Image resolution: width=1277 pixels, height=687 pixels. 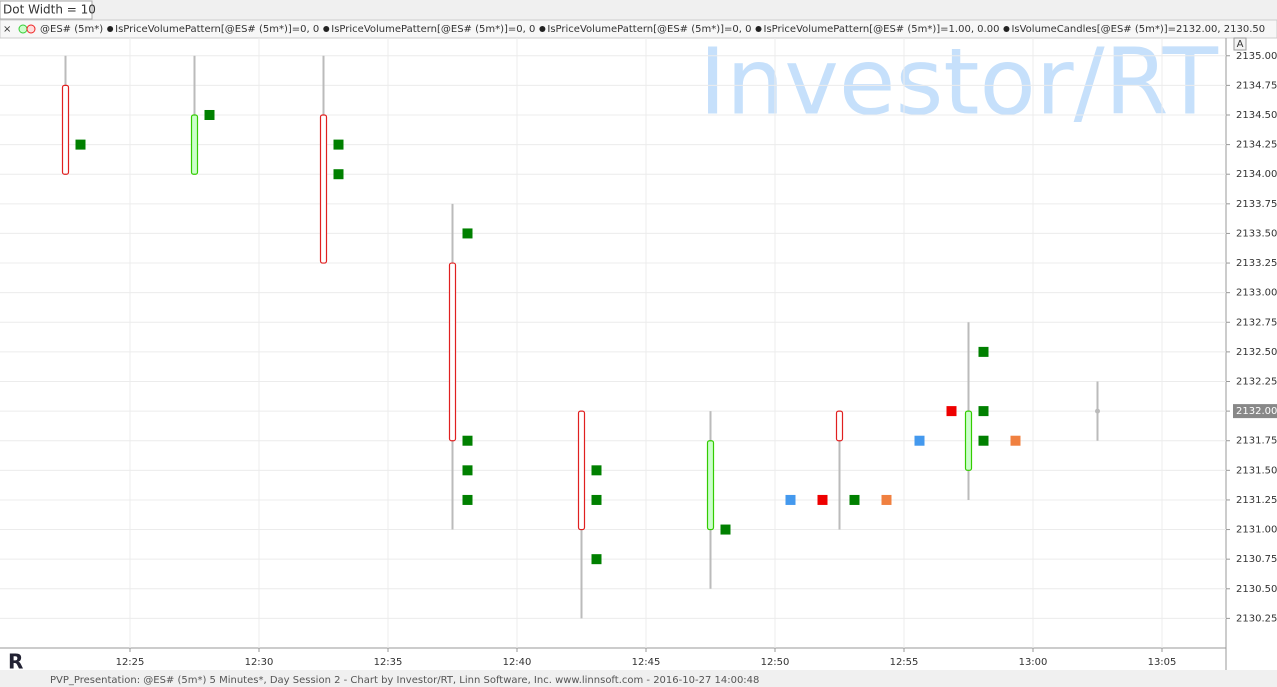 What do you see at coordinates (1033, 662) in the screenshot?
I see `x-tick-label: 13:00` at bounding box center [1033, 662].